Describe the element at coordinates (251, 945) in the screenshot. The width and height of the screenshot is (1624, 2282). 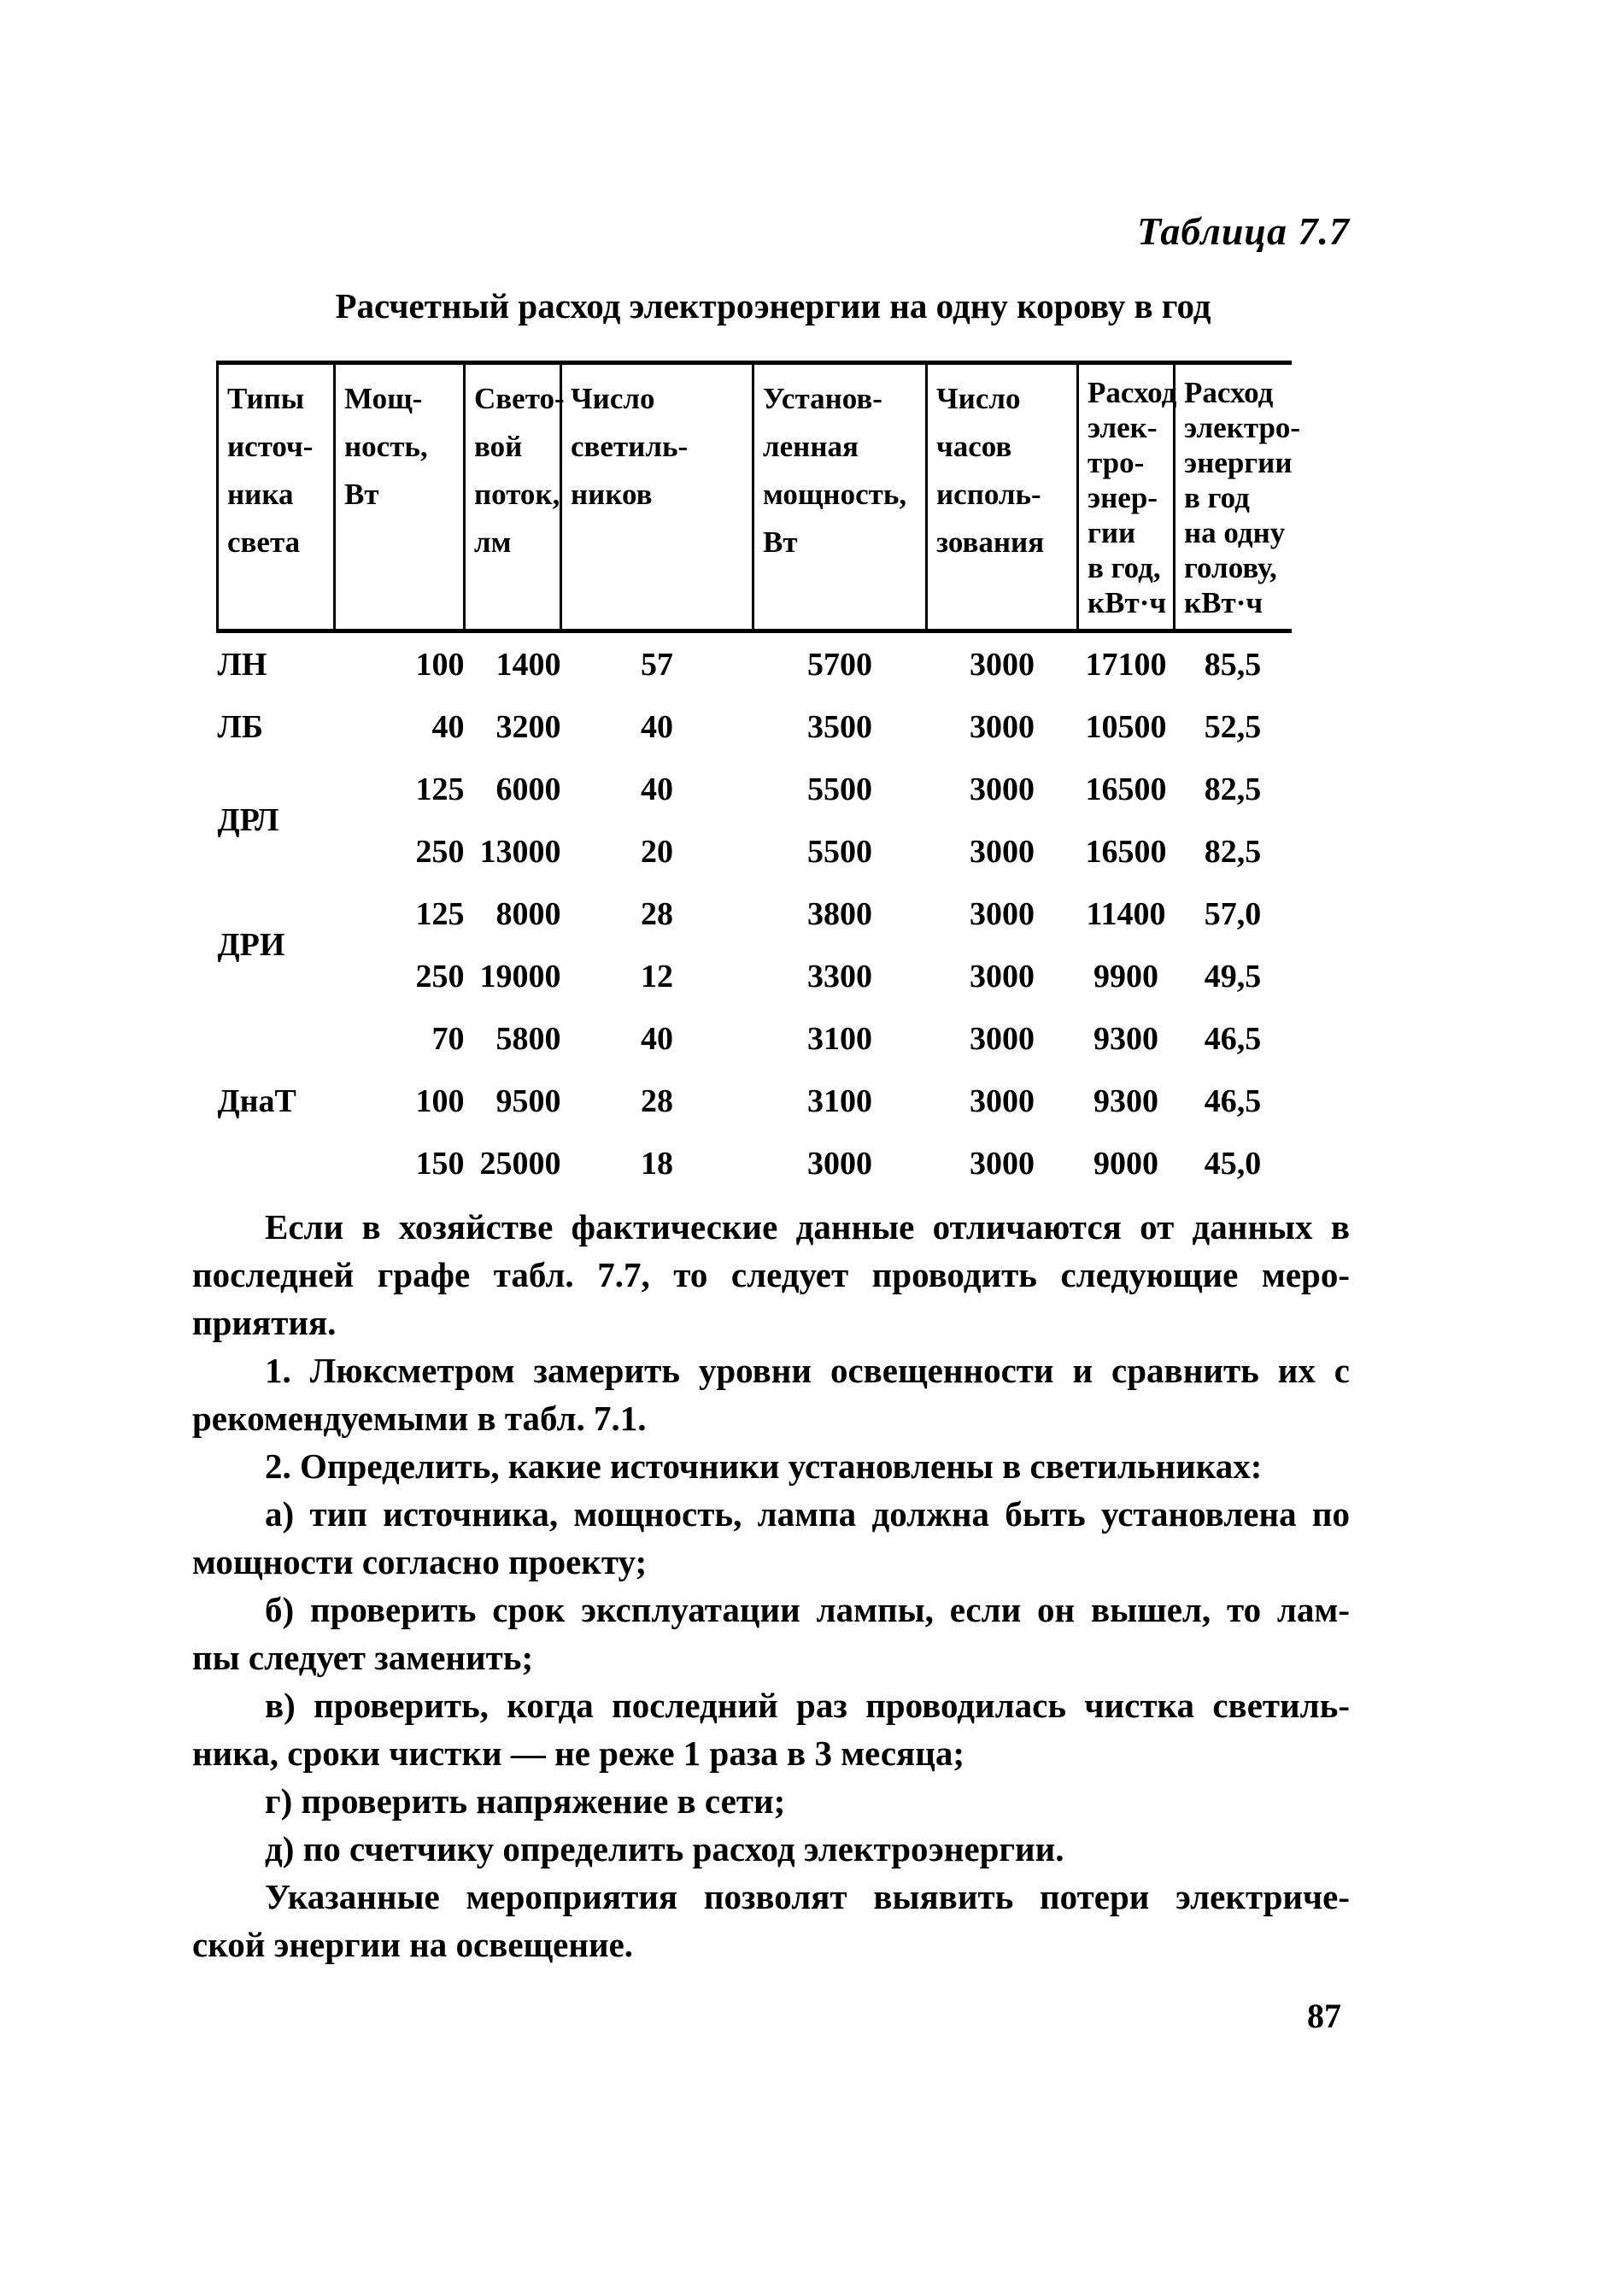
I see `row-group-label: ДРИ` at that location.